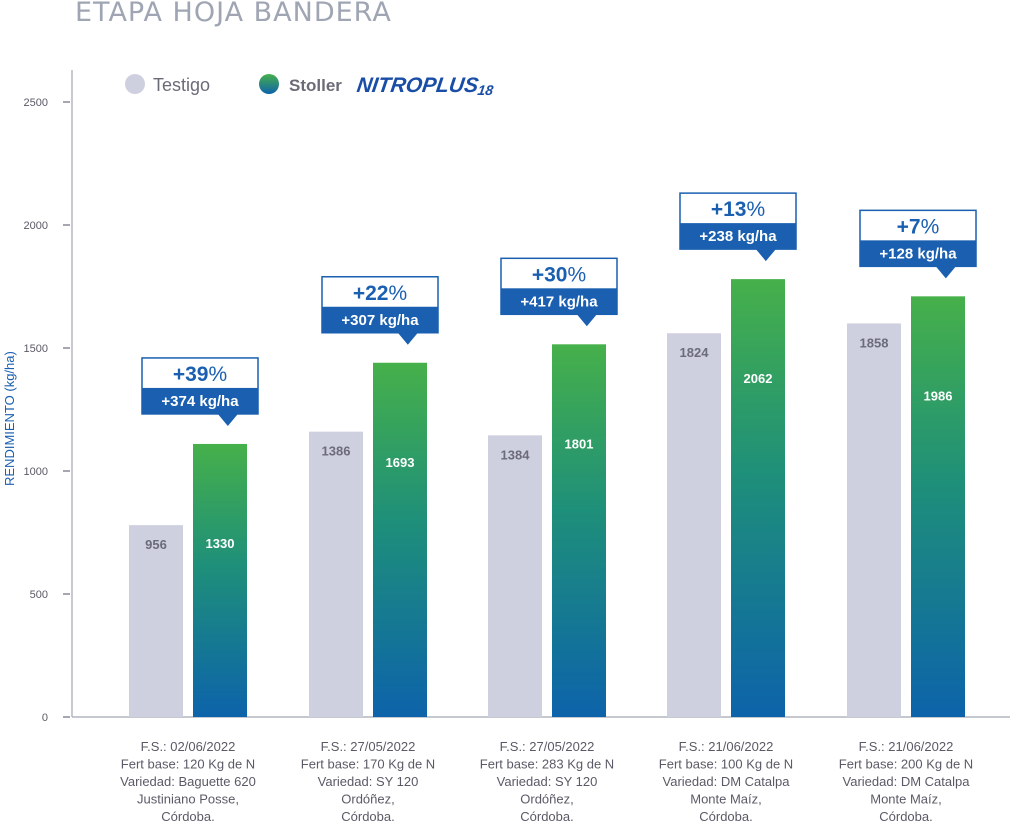 This screenshot has height=835, width=1024. What do you see at coordinates (188, 781) in the screenshot?
I see `category-label-line: Variedad: Baguette 620` at bounding box center [188, 781].